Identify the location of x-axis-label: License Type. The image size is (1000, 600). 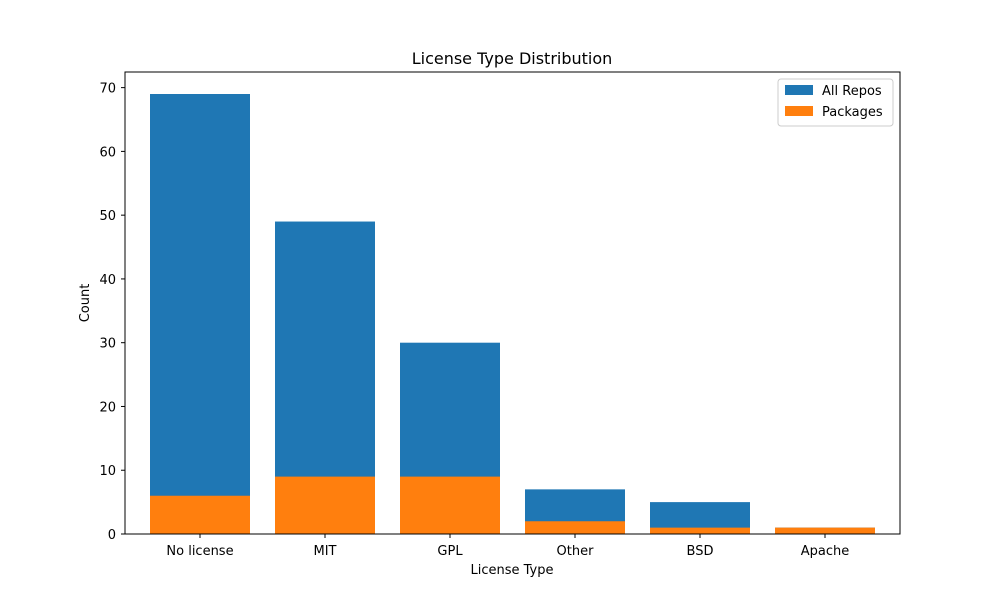
(511, 570).